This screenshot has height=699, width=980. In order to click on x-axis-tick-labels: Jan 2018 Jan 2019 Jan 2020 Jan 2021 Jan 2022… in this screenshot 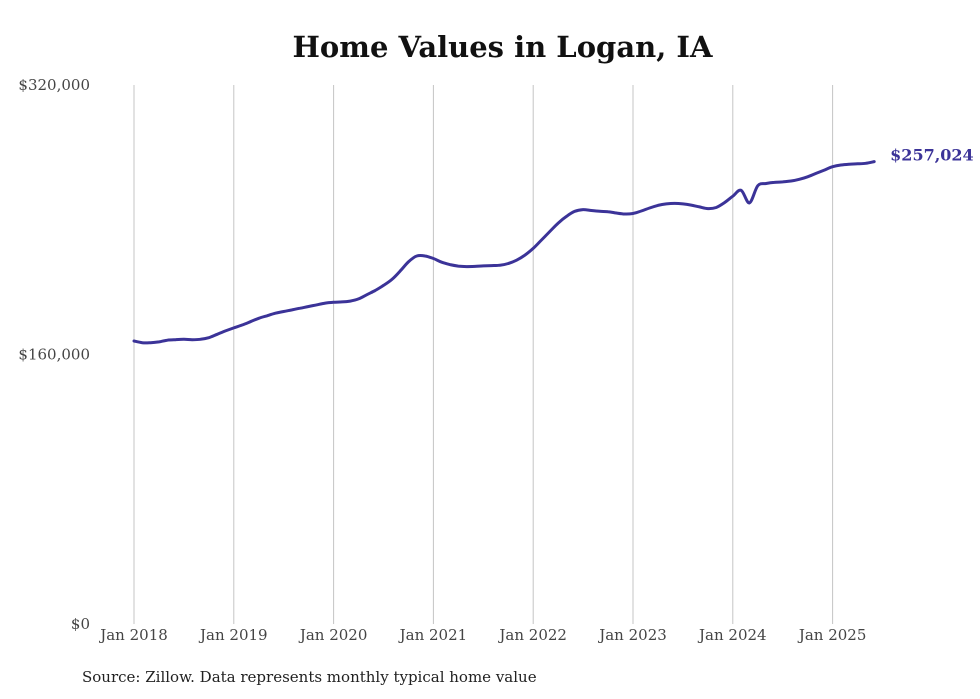, I will do `click(482, 635)`.